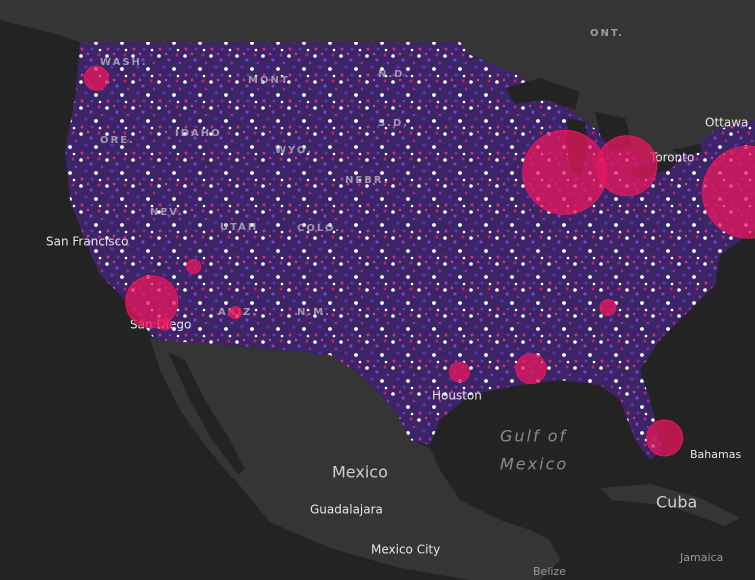 This screenshot has height=580, width=755. Describe the element at coordinates (393, 123) in the screenshot. I see `state-label: S.D.` at that location.